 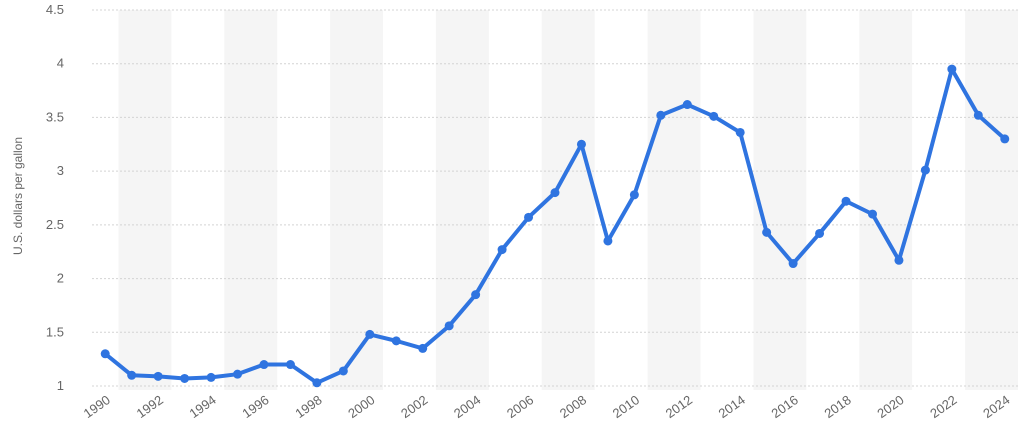 What do you see at coordinates (573, 406) in the screenshot?
I see `x-tick-label: 2008` at bounding box center [573, 406].